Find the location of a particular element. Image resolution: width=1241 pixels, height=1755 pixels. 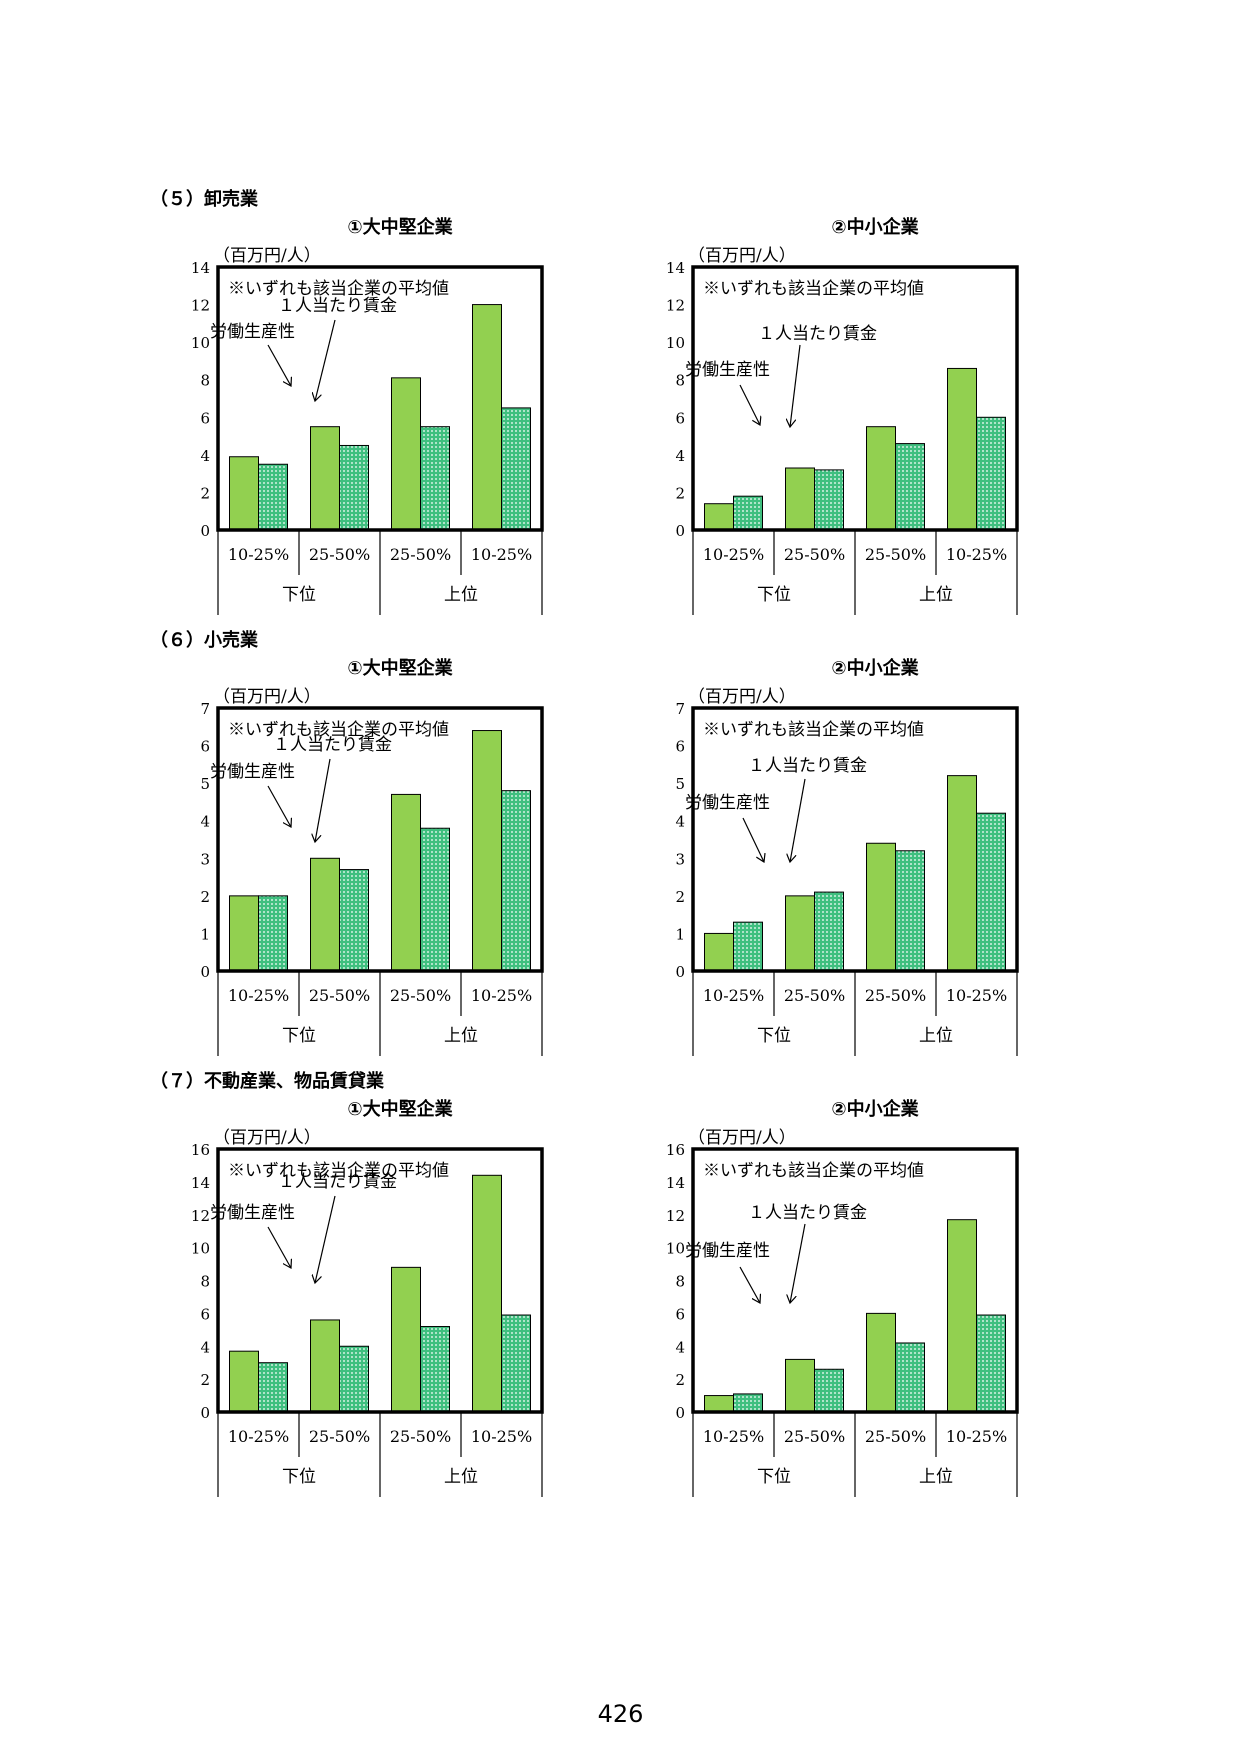

y-tick-label: 7 is located at coordinates (680, 709).